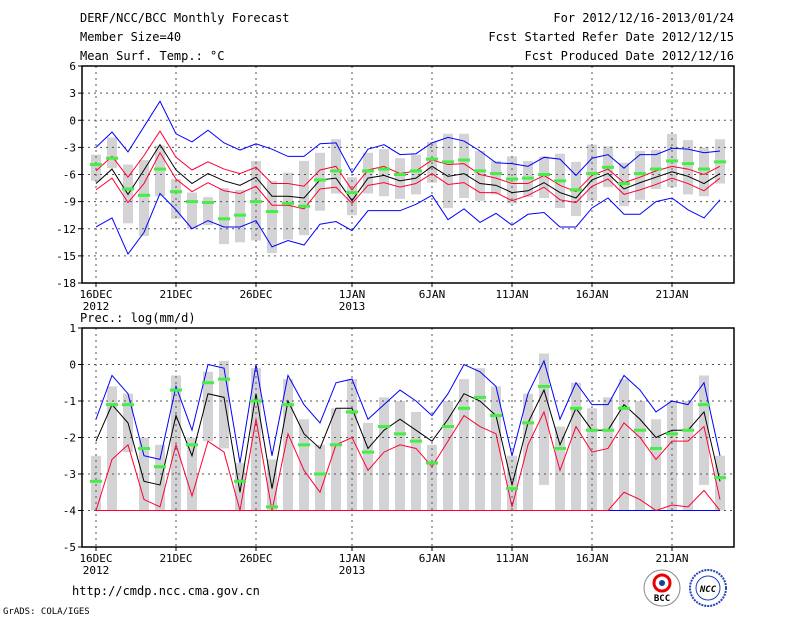 This screenshot has width=800, height=618. What do you see at coordinates (185, 18) in the screenshot?
I see `figure-title: DERF/NCC/BCC Monthly Forecast` at bounding box center [185, 18].